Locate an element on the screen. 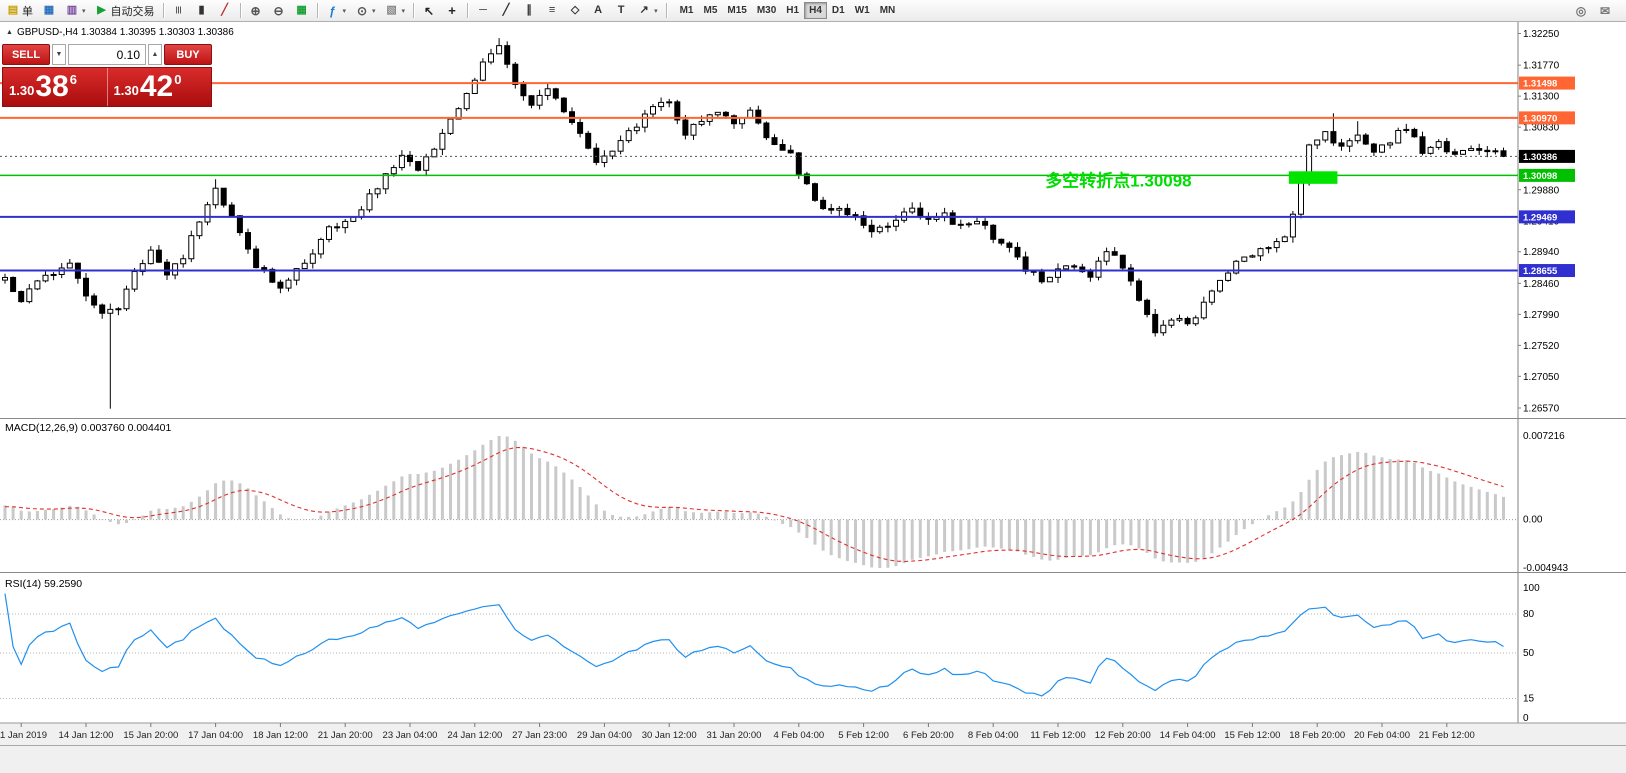 The height and width of the screenshot is (773, 1626). buy-button: BUY is located at coordinates (188, 54).